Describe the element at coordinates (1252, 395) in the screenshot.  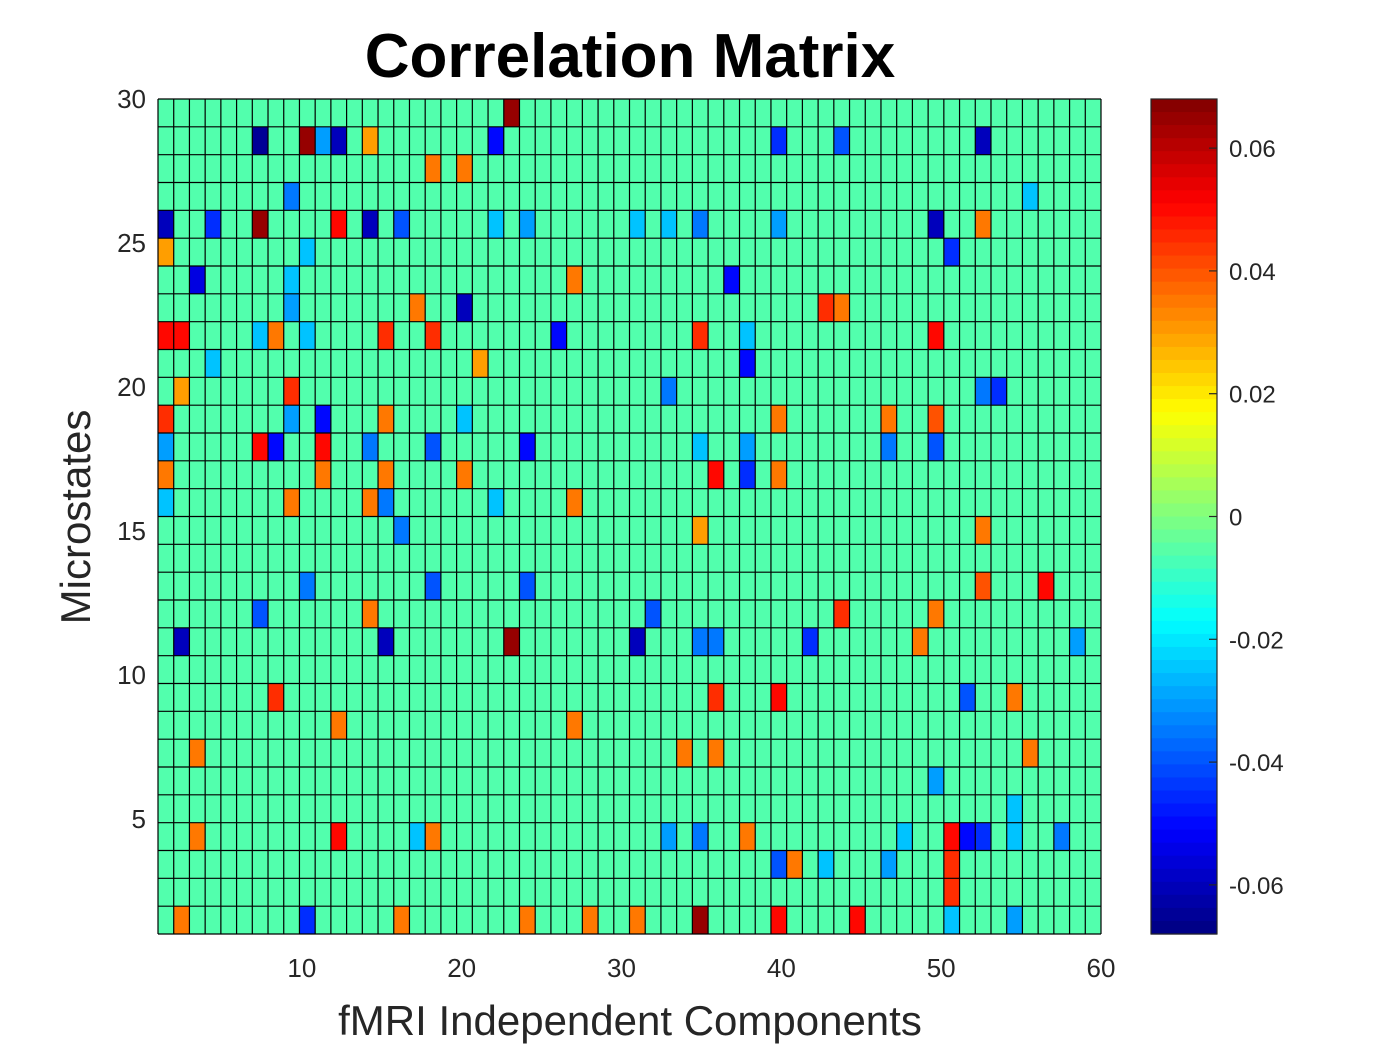
I see `colorbar-tick-label: 0.02` at that location.